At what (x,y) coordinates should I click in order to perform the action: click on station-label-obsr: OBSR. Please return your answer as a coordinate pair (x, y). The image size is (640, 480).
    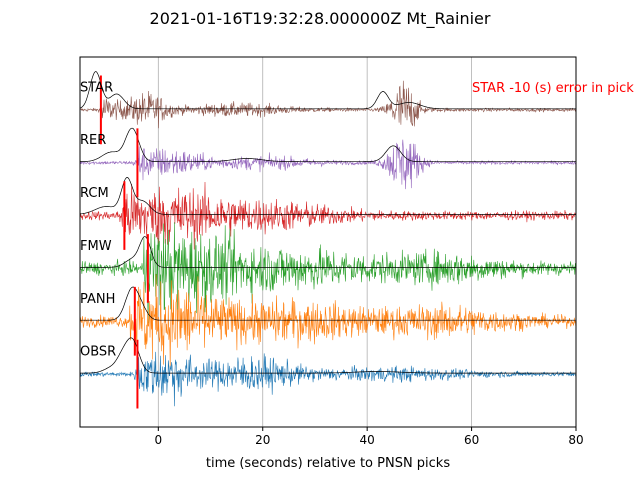
    Looking at the image, I should click on (98, 352).